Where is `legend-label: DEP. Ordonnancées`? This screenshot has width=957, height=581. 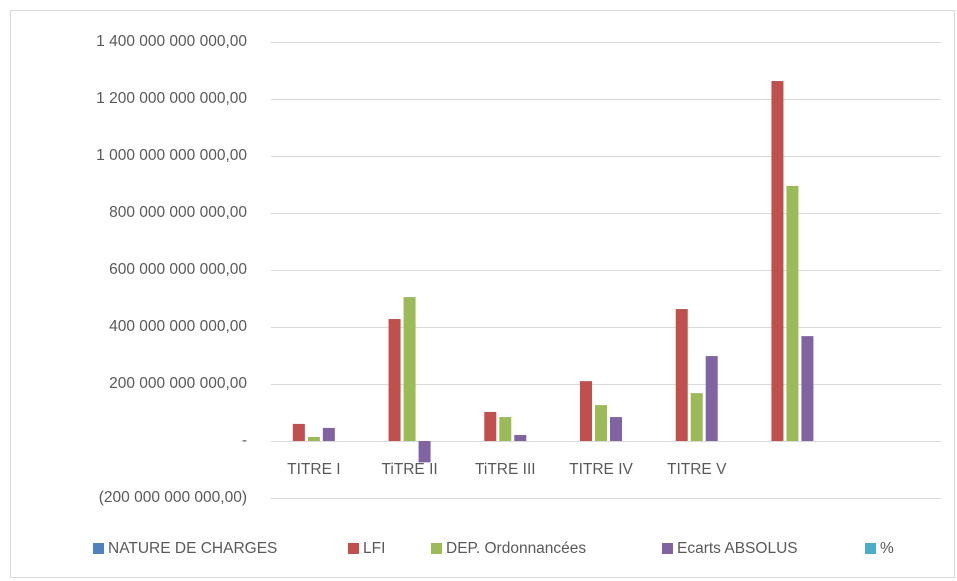
legend-label: DEP. Ordonnancées is located at coordinates (516, 548).